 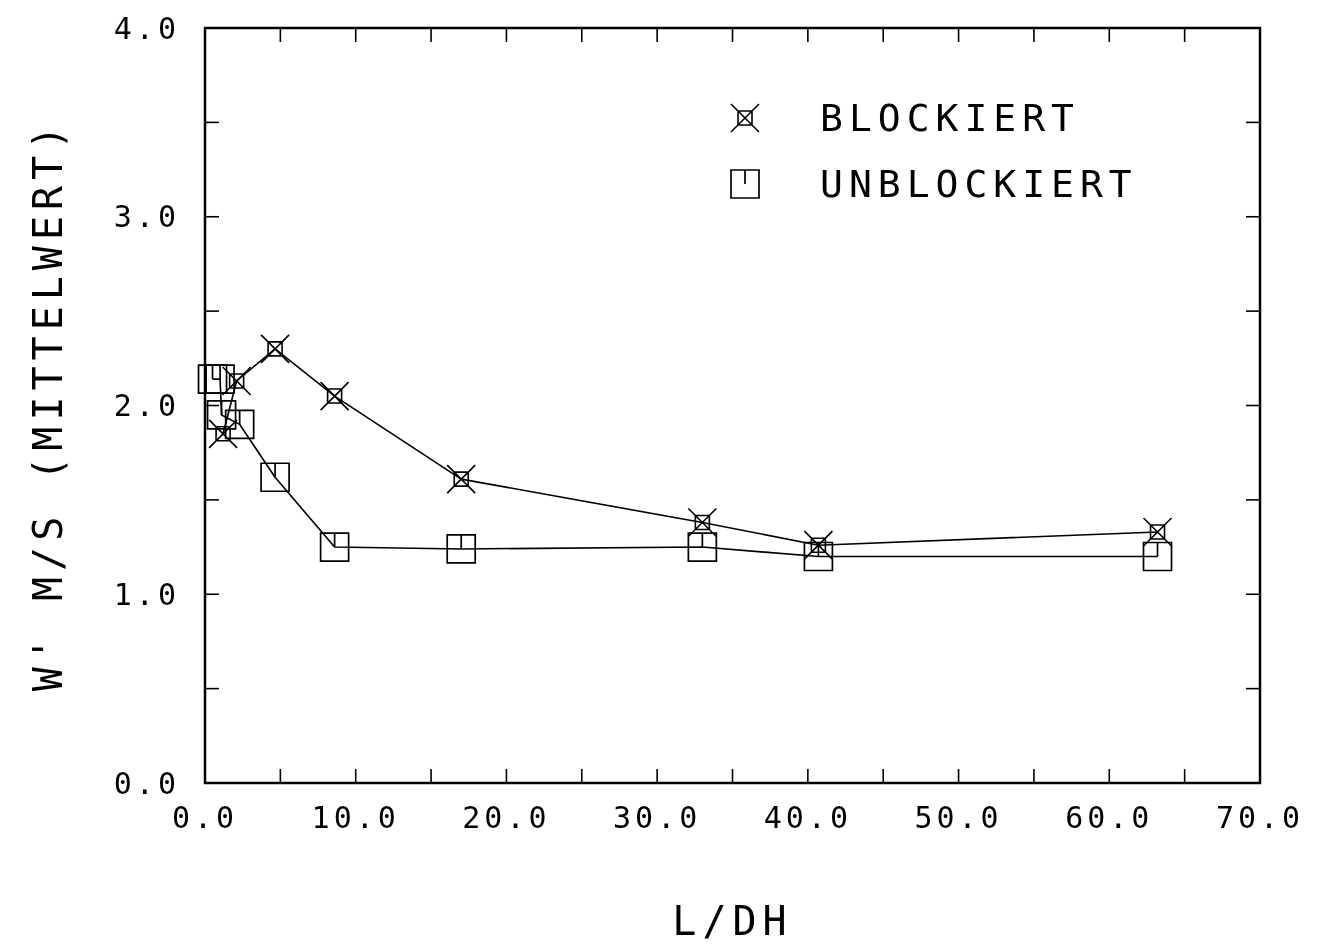 What do you see at coordinates (1109, 817) in the screenshot?
I see `x-tick-label: 60.0` at bounding box center [1109, 817].